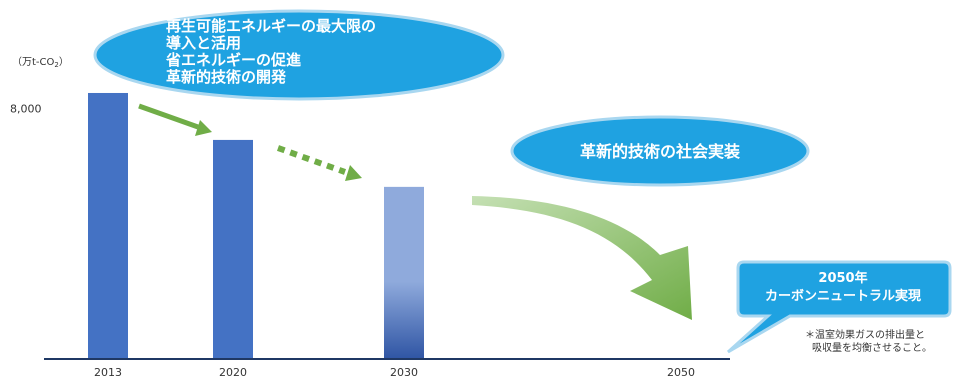 Image resolution: width=961 pixels, height=379 pixels. Describe the element at coordinates (108, 372) in the screenshot. I see `x-tick-label-2013: 2013` at that location.